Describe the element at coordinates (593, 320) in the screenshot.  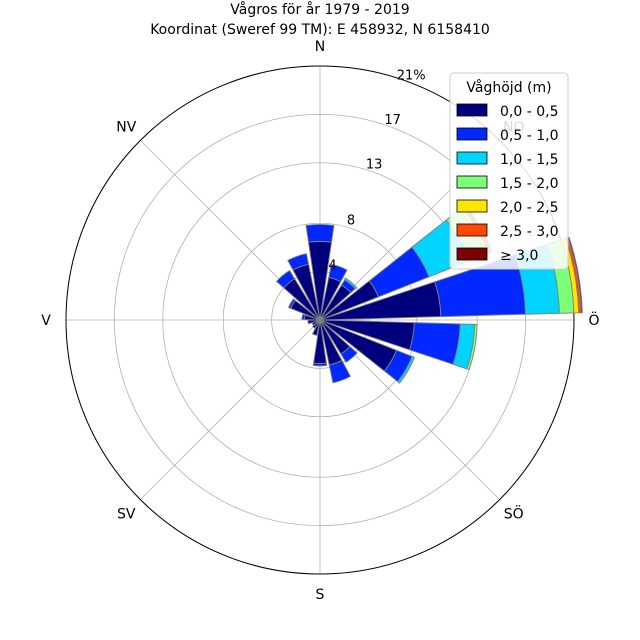
I see `direction-label: Ö` at that location.